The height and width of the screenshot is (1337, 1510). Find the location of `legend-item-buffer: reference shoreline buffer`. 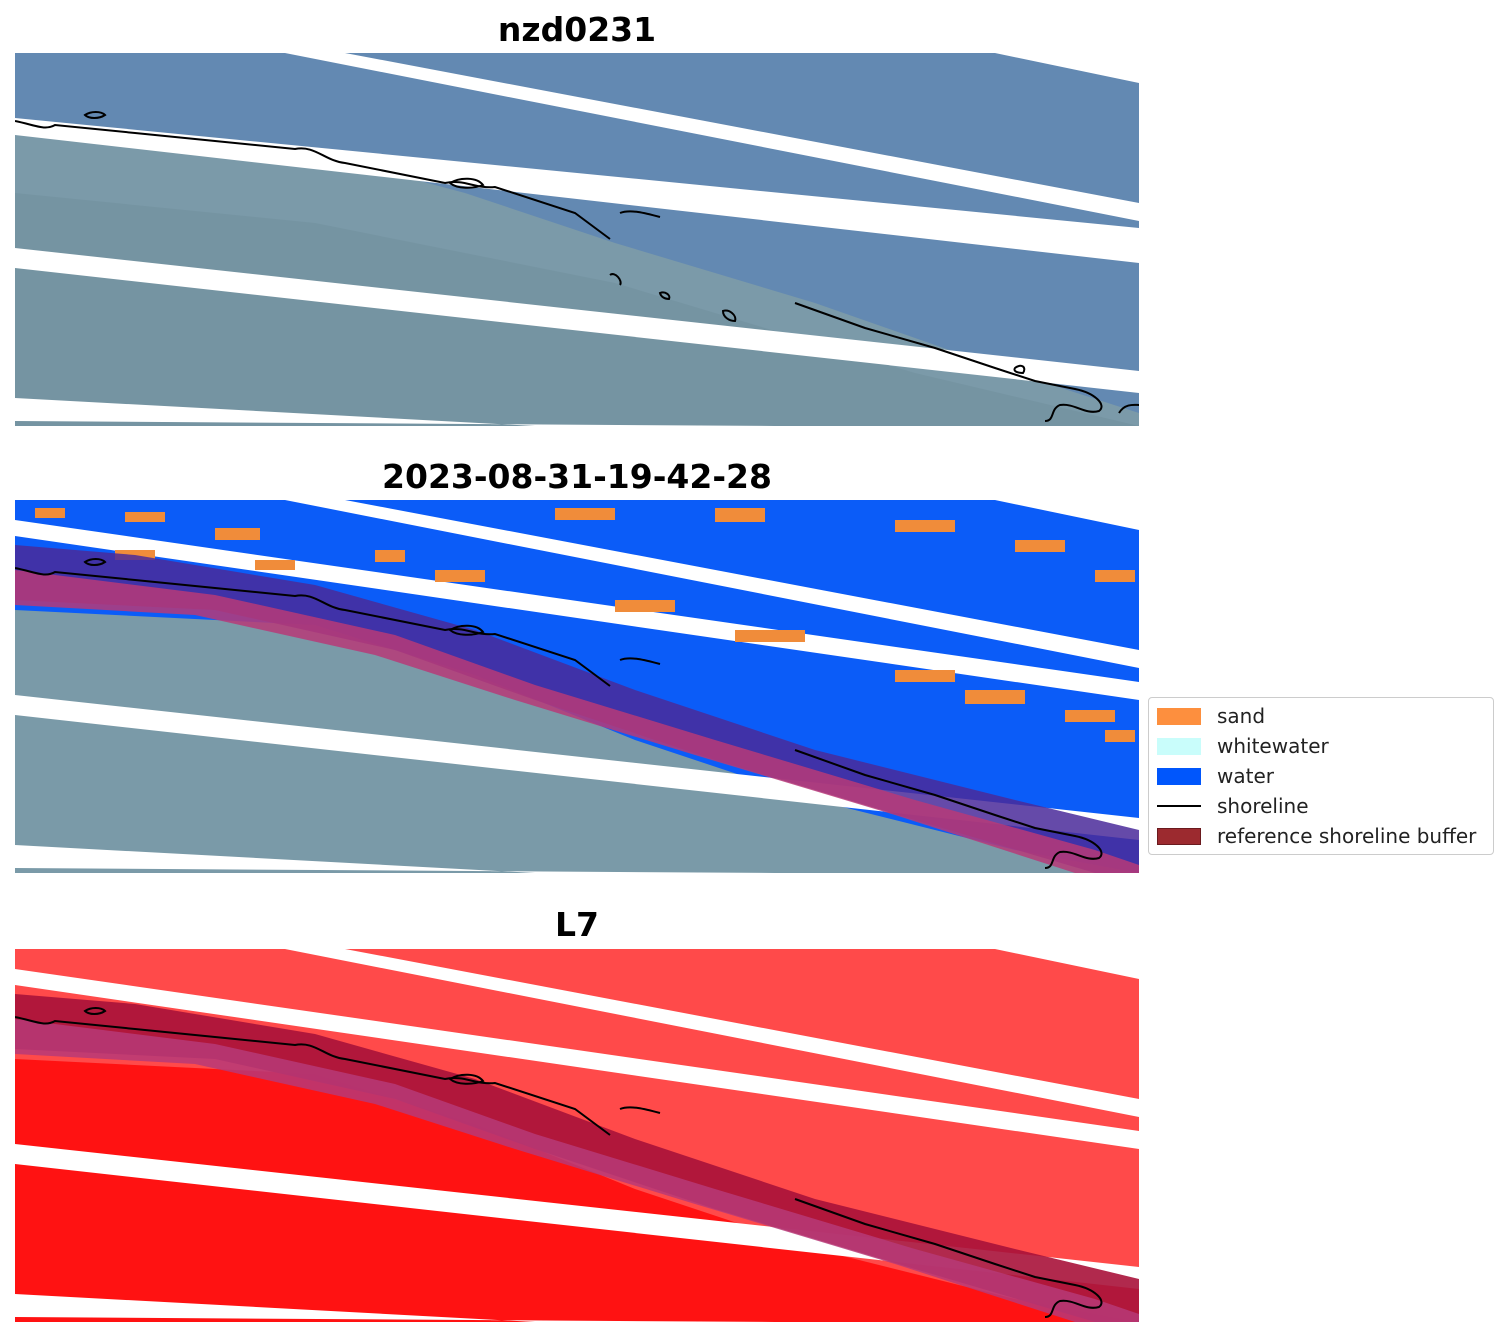

legend-item-buffer: reference shoreline buffer is located at coordinates (1316, 836).